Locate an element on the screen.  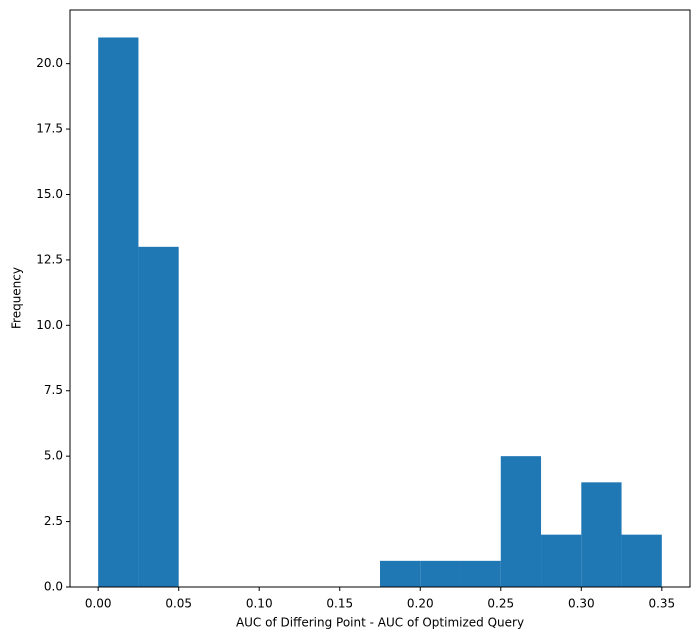
y-tick-label: 20.0 is located at coordinates (49, 63).